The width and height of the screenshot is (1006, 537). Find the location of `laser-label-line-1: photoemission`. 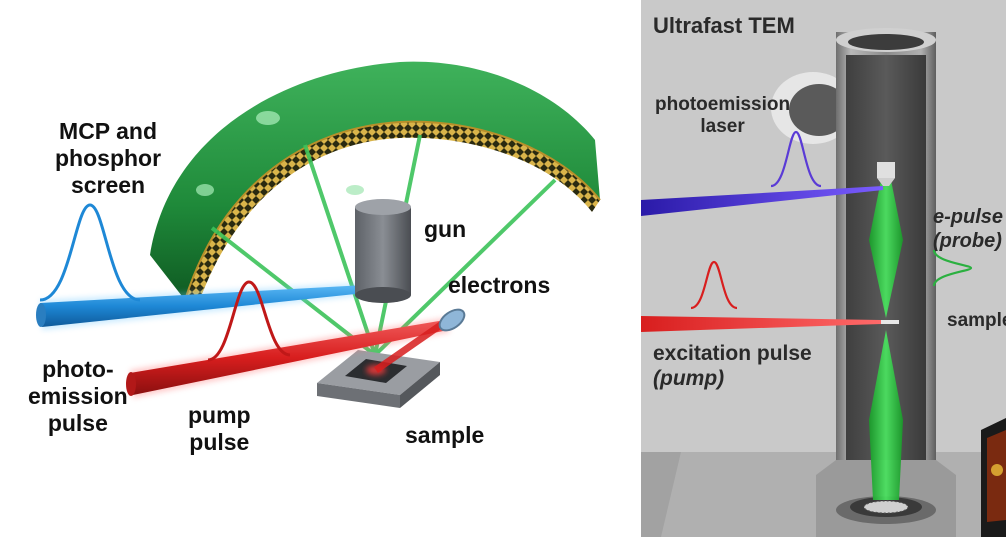

laser-label-line-1: photoemission is located at coordinates (723, 104).